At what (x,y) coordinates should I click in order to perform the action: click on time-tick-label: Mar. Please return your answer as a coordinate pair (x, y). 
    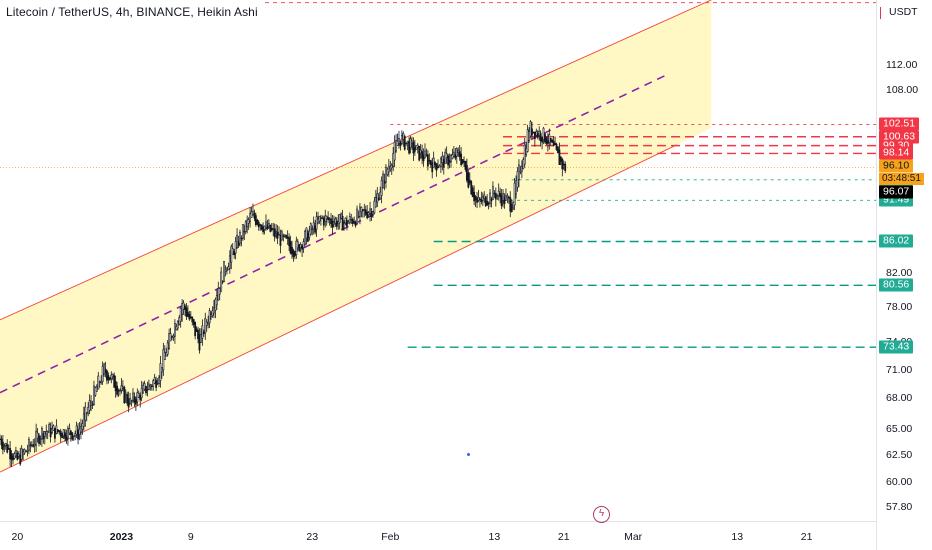
    Looking at the image, I should click on (633, 537).